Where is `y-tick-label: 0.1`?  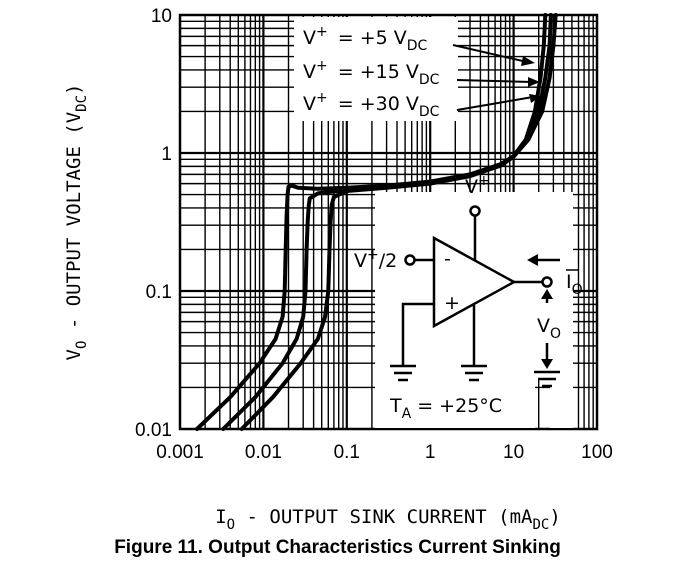
y-tick-label: 0.1 is located at coordinates (159, 292).